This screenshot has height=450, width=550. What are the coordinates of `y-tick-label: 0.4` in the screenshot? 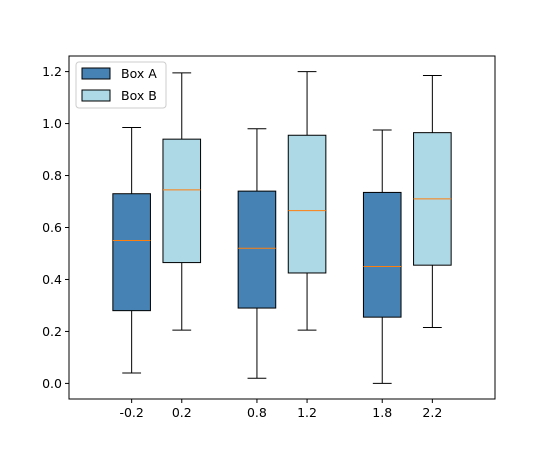 It's located at (52, 279).